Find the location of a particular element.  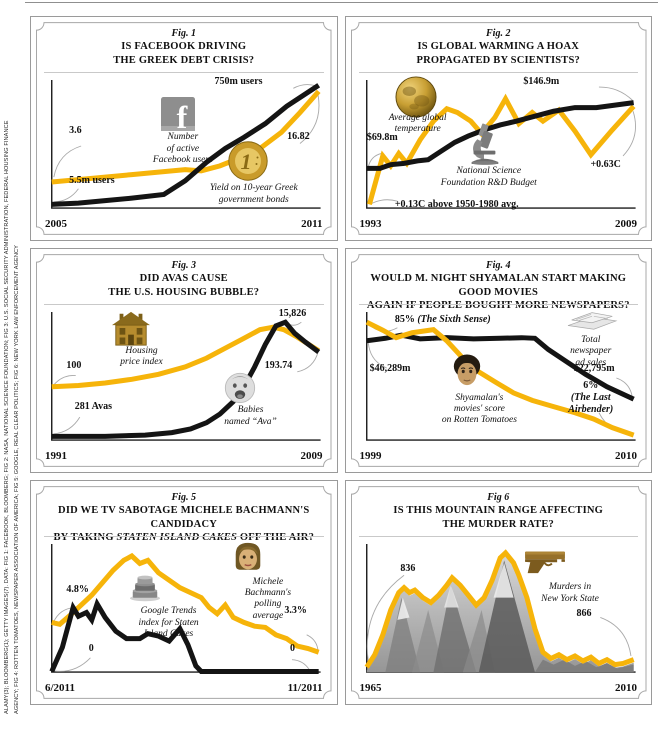

label-bond-yield-end: 16.82 is located at coordinates (298, 136).